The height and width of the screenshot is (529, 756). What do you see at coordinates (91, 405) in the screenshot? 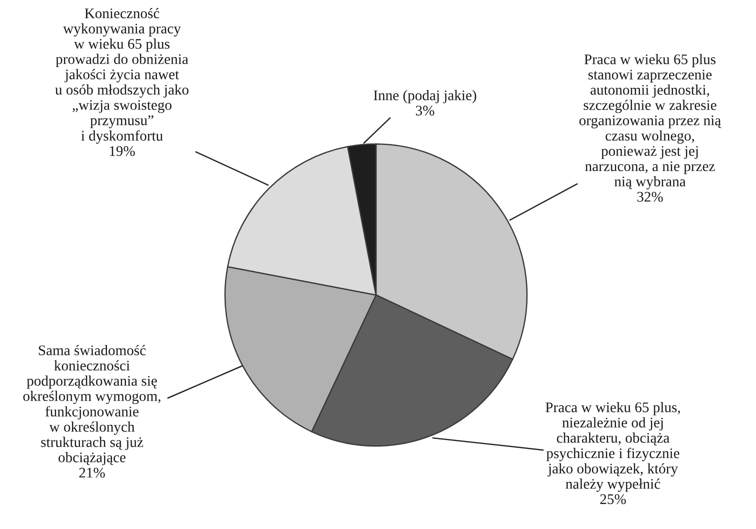
I see `slice-label: Sama świadomość konieczności podporządkowania się określonym wymogom, funkcjonowanie w określonych strukturach są już obciążające` at bounding box center [91, 405].